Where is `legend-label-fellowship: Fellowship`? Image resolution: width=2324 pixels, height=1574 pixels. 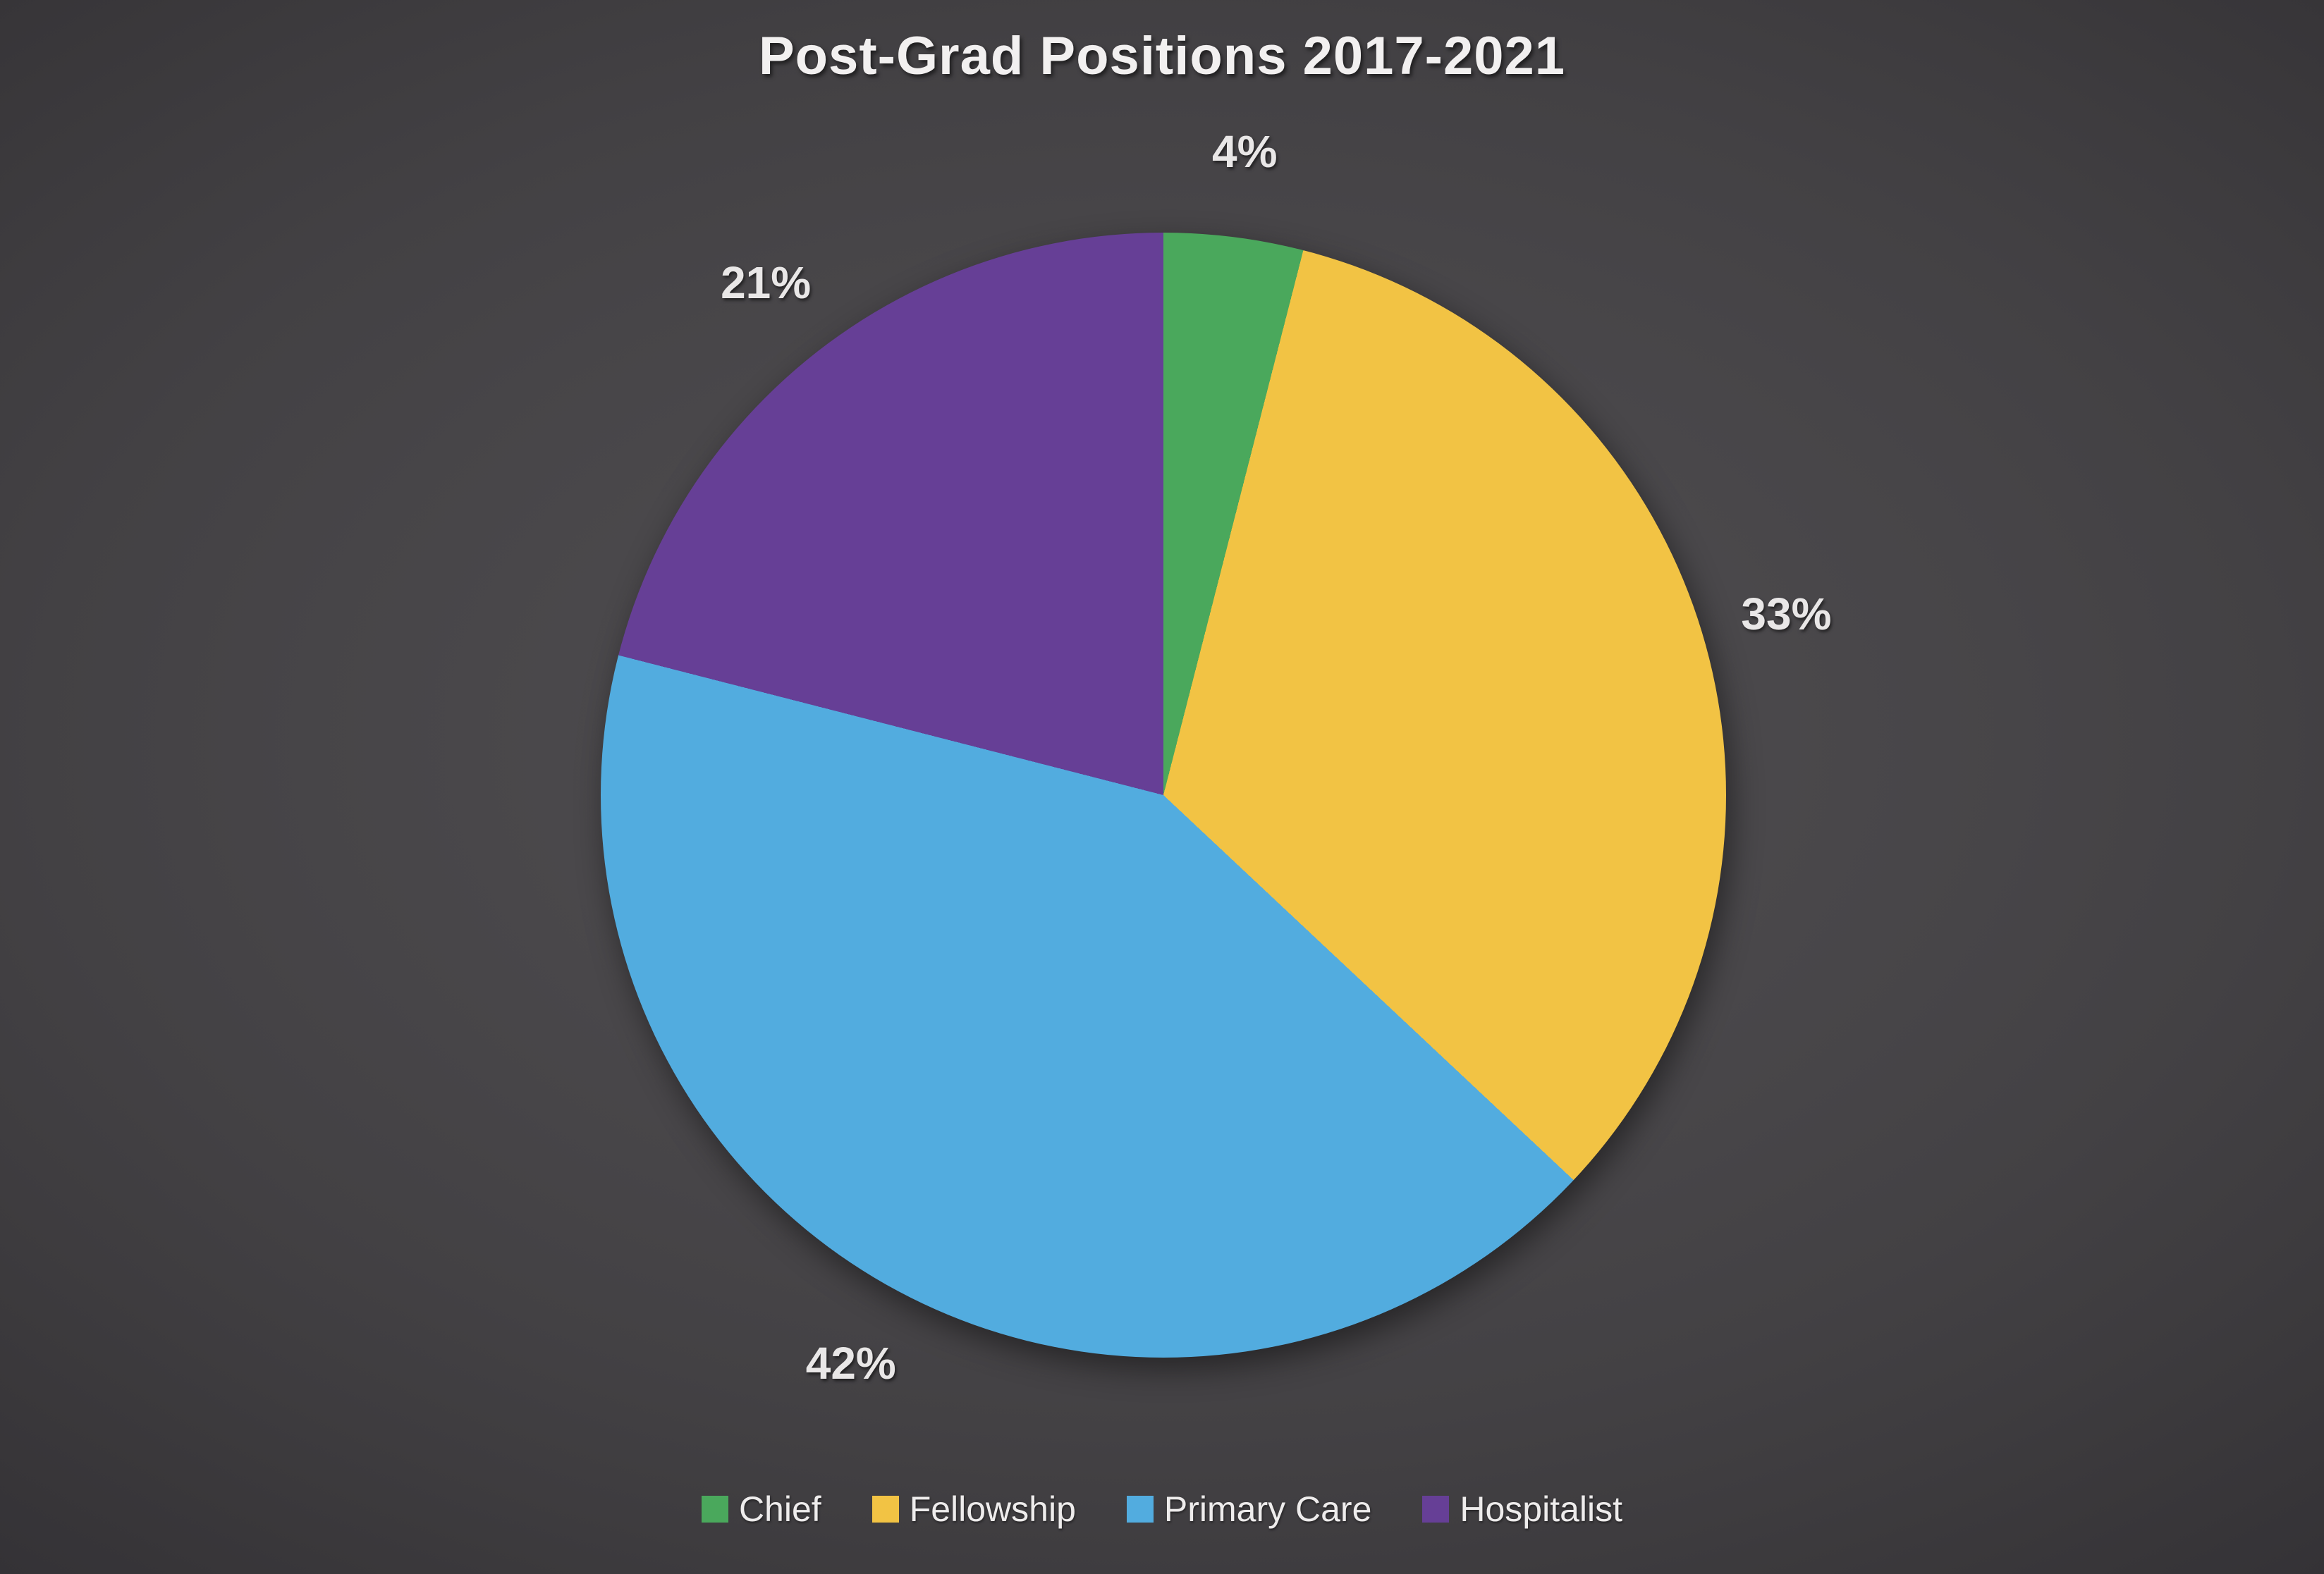
legend-label-fellowship: Fellowship is located at coordinates (992, 1509).